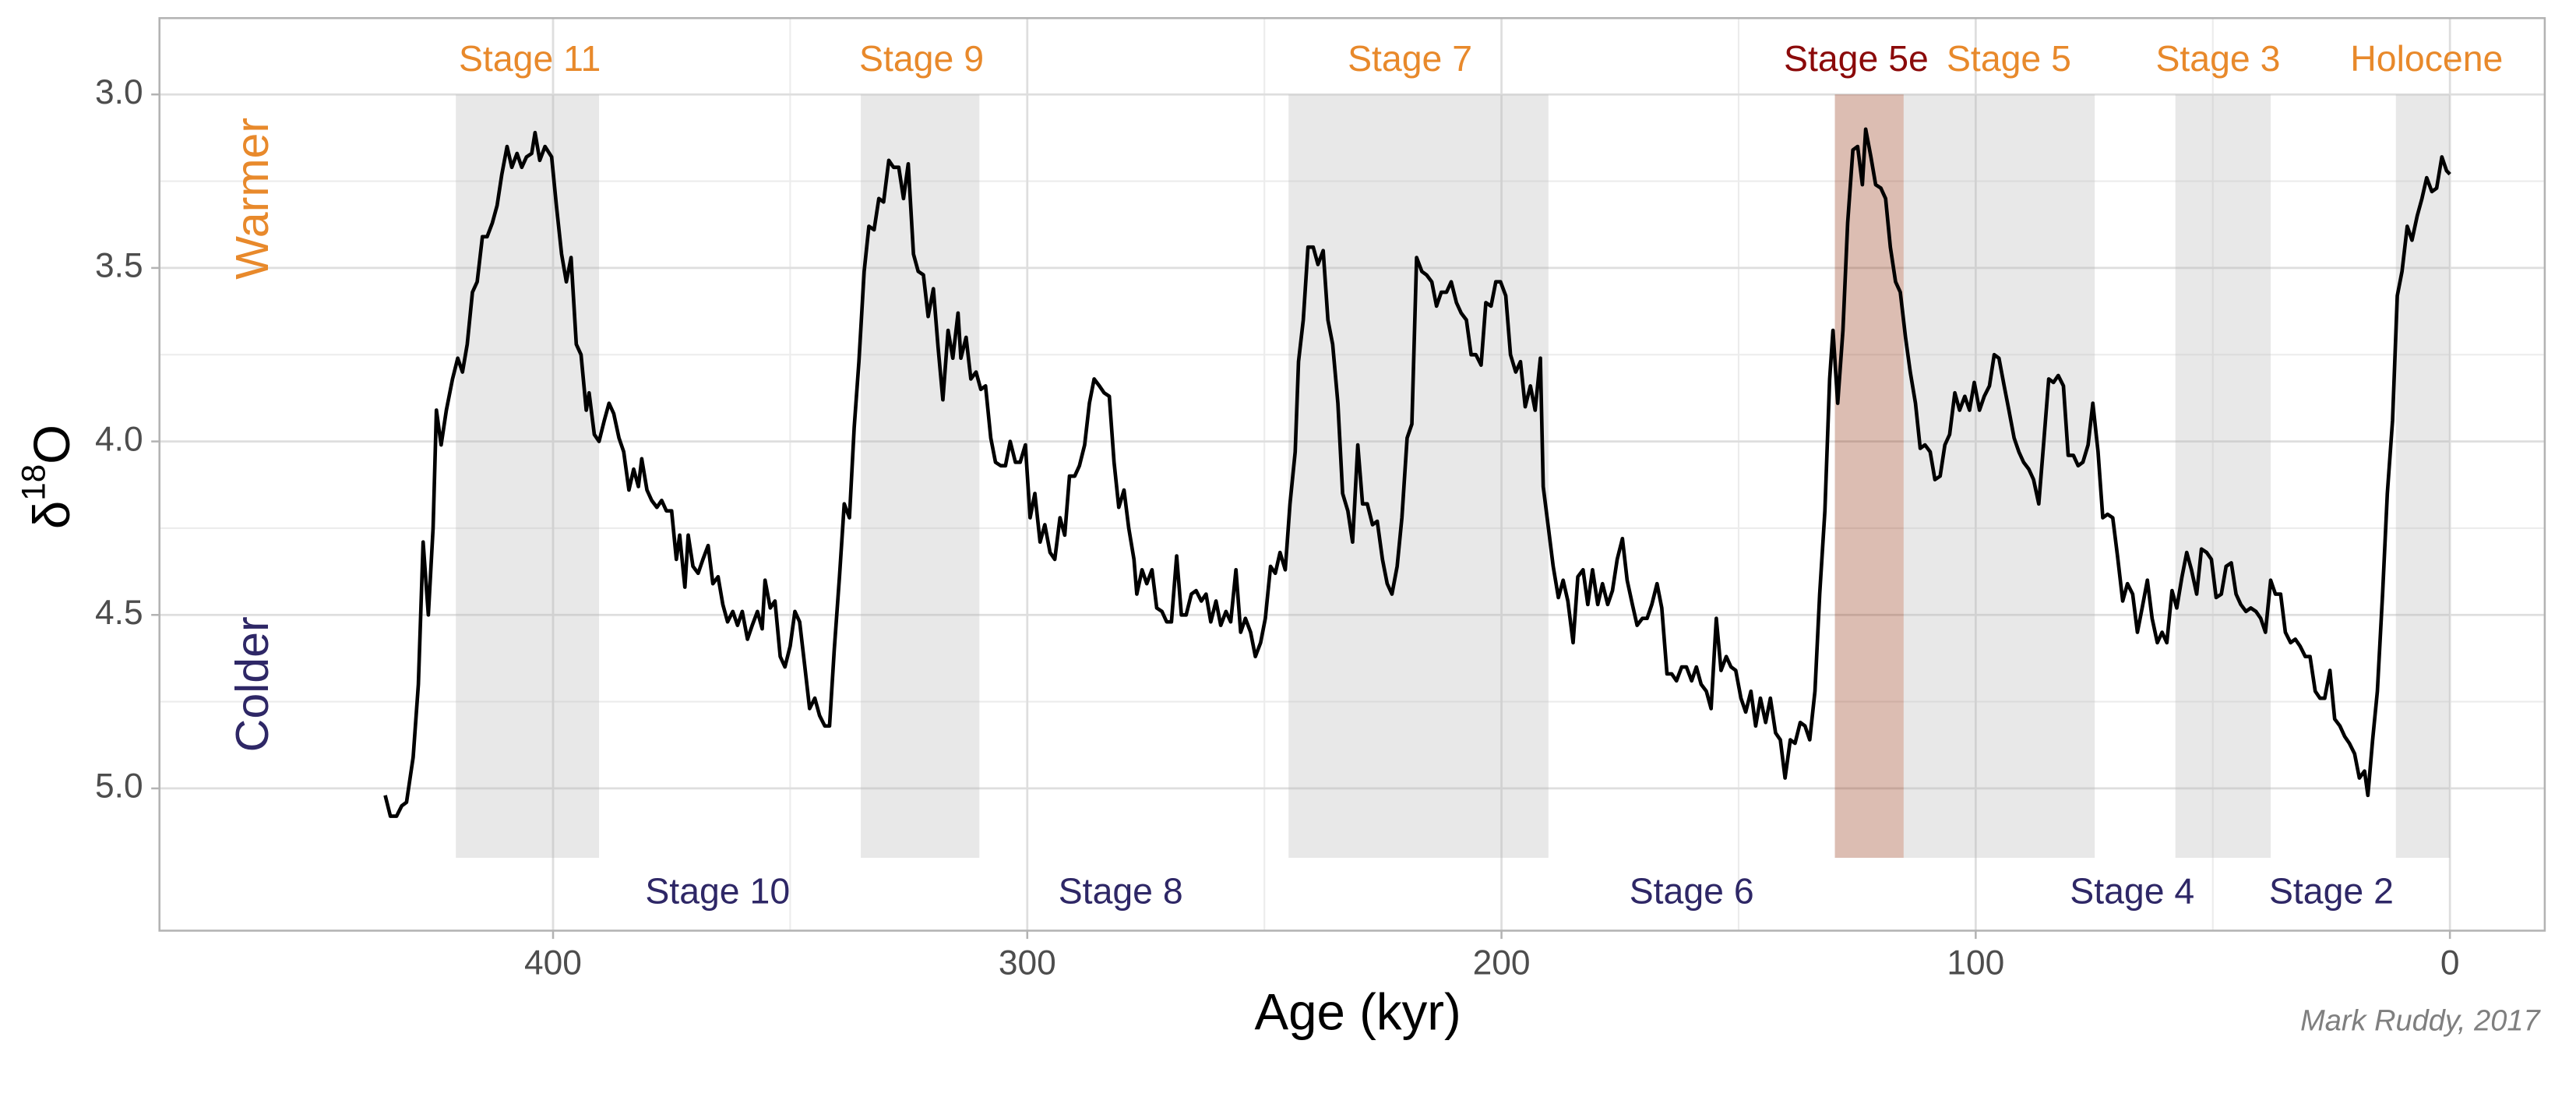  Describe the element at coordinates (2132, 892) in the screenshot. I see `stage-label: Stage 4` at that location.